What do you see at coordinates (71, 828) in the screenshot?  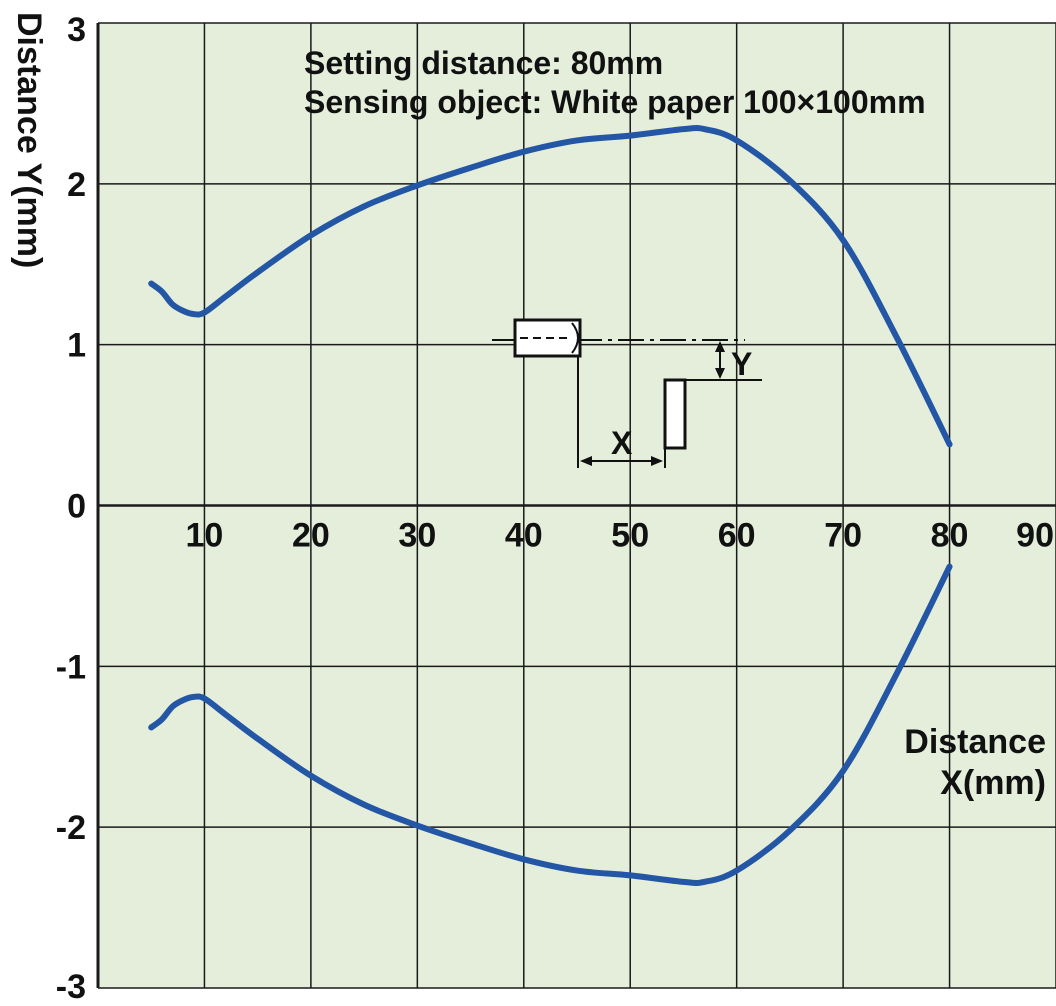 I see `y-tick-label--2: -2` at bounding box center [71, 828].